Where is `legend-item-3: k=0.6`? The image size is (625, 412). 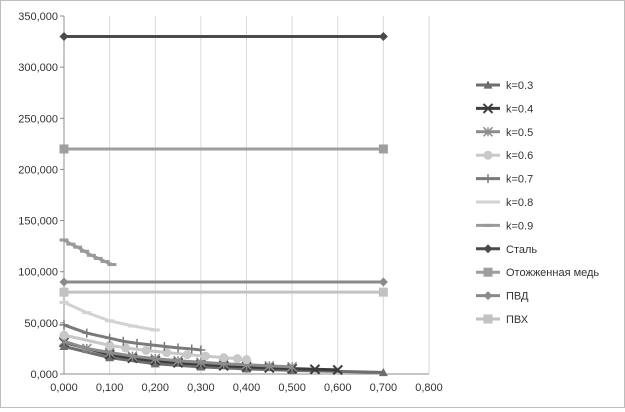 legend-item-3: k=0.6 is located at coordinates (504, 156).